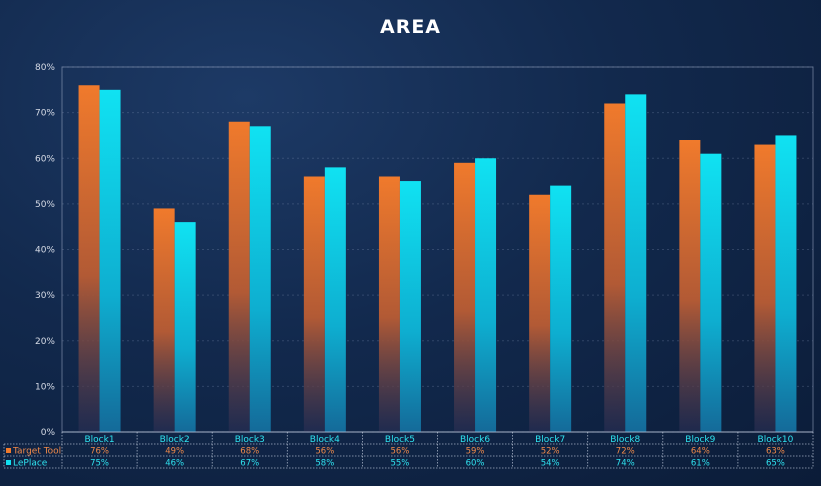  Describe the element at coordinates (550, 440) in the screenshot. I see `x-tick-label: Block7` at that location.